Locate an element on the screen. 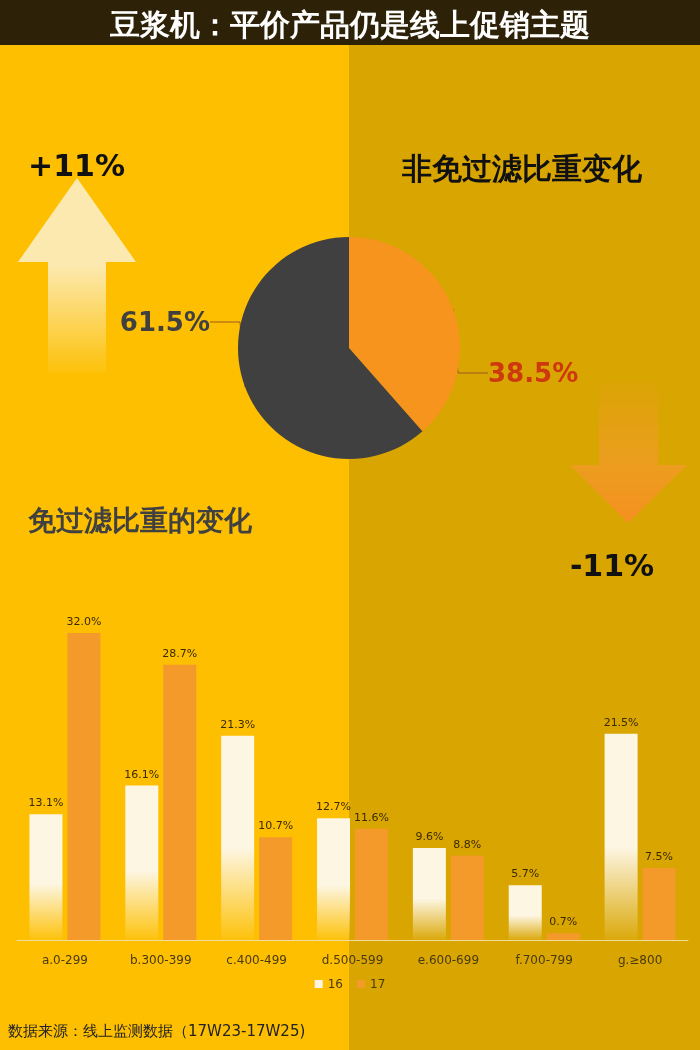 The width and height of the screenshot is (700, 1050). text: -11% is located at coordinates (612, 565).